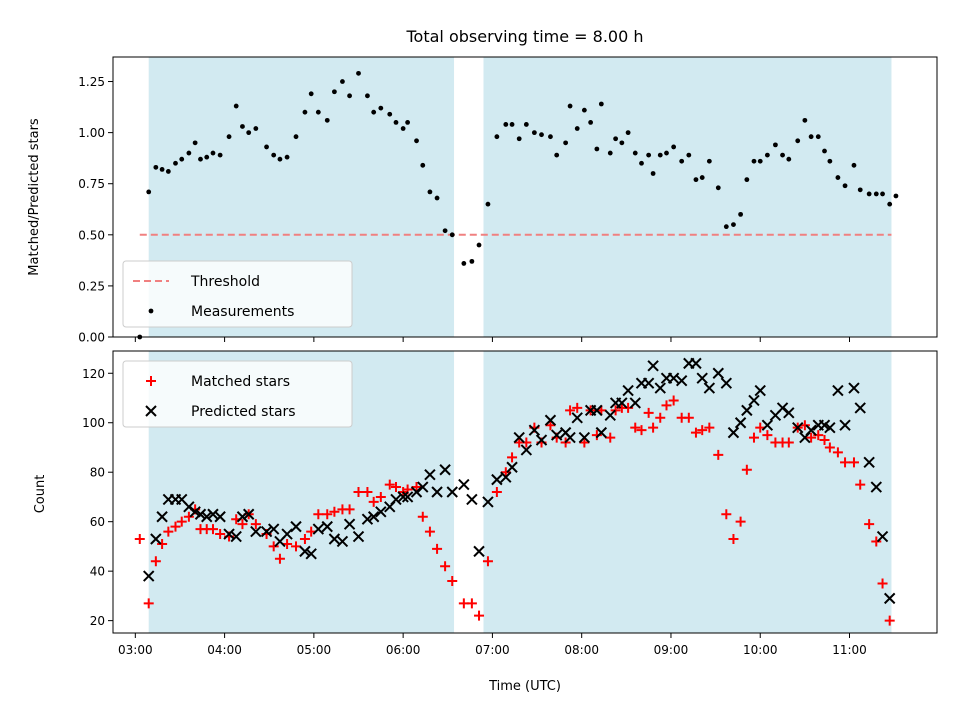 The height and width of the screenshot is (720, 960). I want to click on y-tick-label: 100, so click(93, 423).